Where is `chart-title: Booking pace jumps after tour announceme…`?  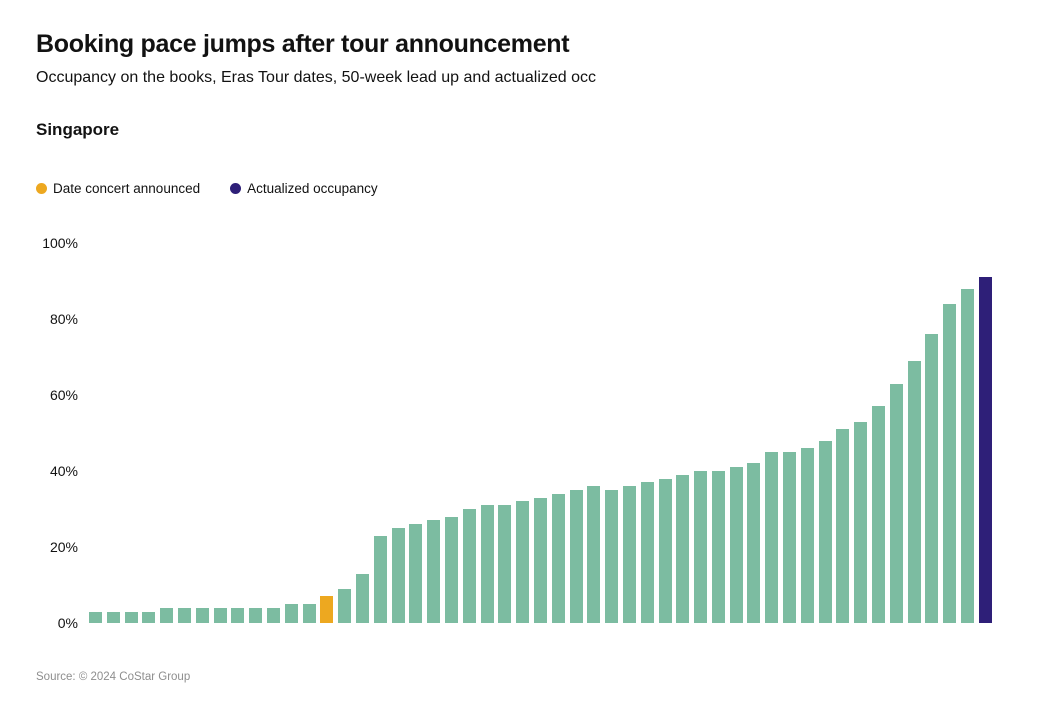 chart-title: Booking pace jumps after tour announceme… is located at coordinates (303, 44).